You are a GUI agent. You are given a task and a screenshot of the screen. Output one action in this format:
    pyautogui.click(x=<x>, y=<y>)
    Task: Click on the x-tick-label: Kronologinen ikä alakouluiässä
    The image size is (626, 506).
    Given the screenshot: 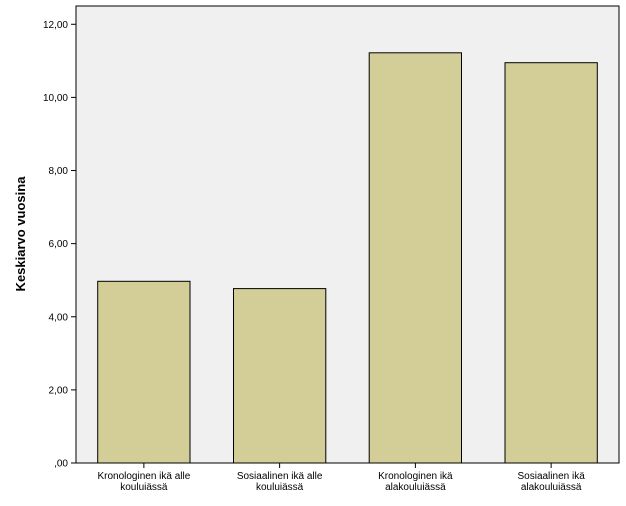 What is the action you would take?
    pyautogui.click(x=415, y=482)
    